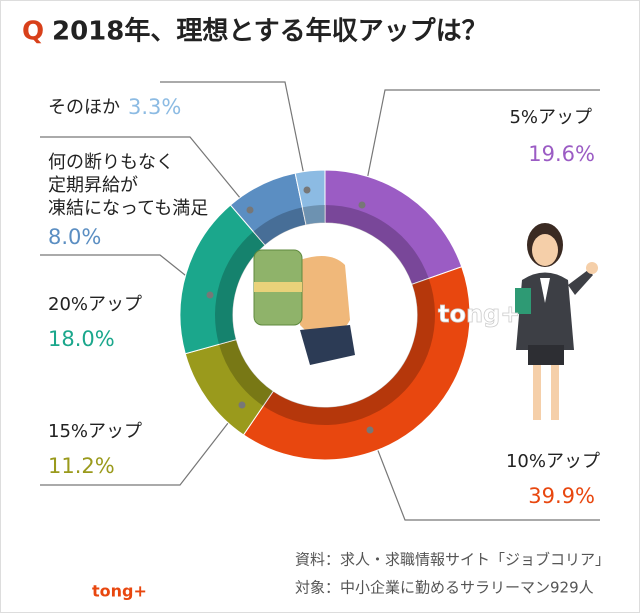  Describe the element at coordinates (81, 466) in the screenshot. I see `value-label: 11.2%` at that location.